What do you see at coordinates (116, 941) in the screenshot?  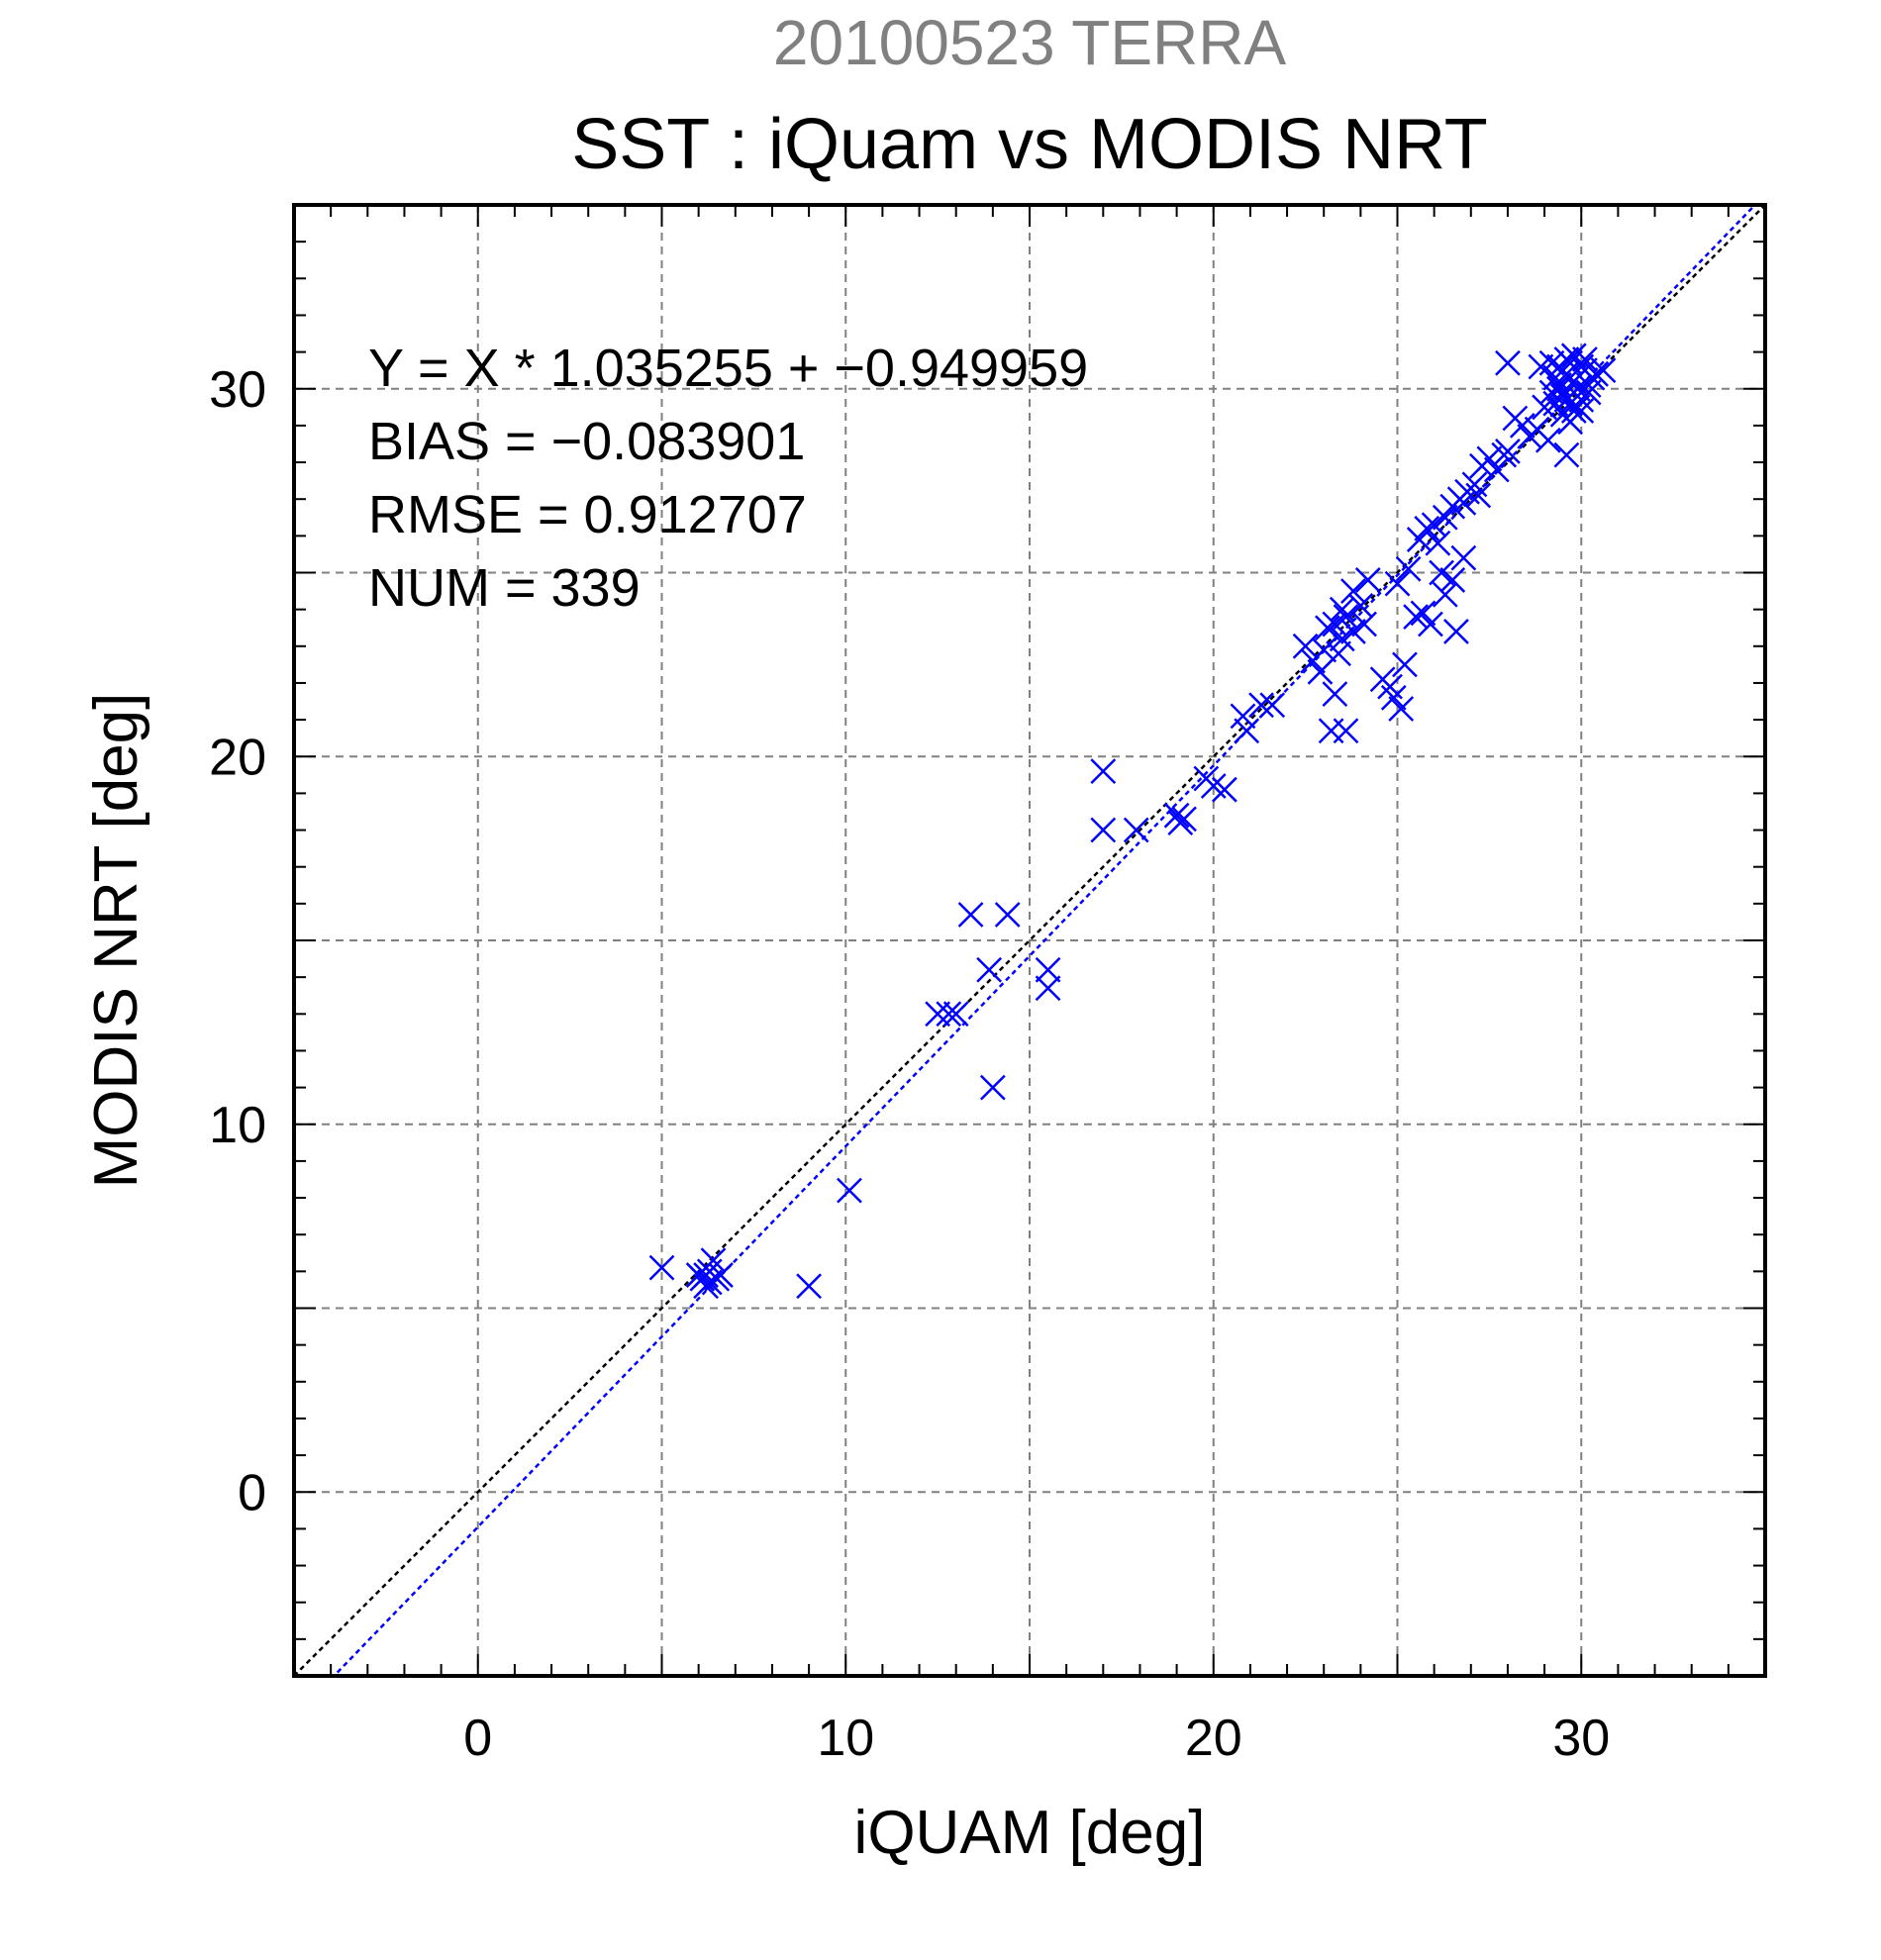 I see `y-axis-label: MODIS NRT [deg]` at bounding box center [116, 941].